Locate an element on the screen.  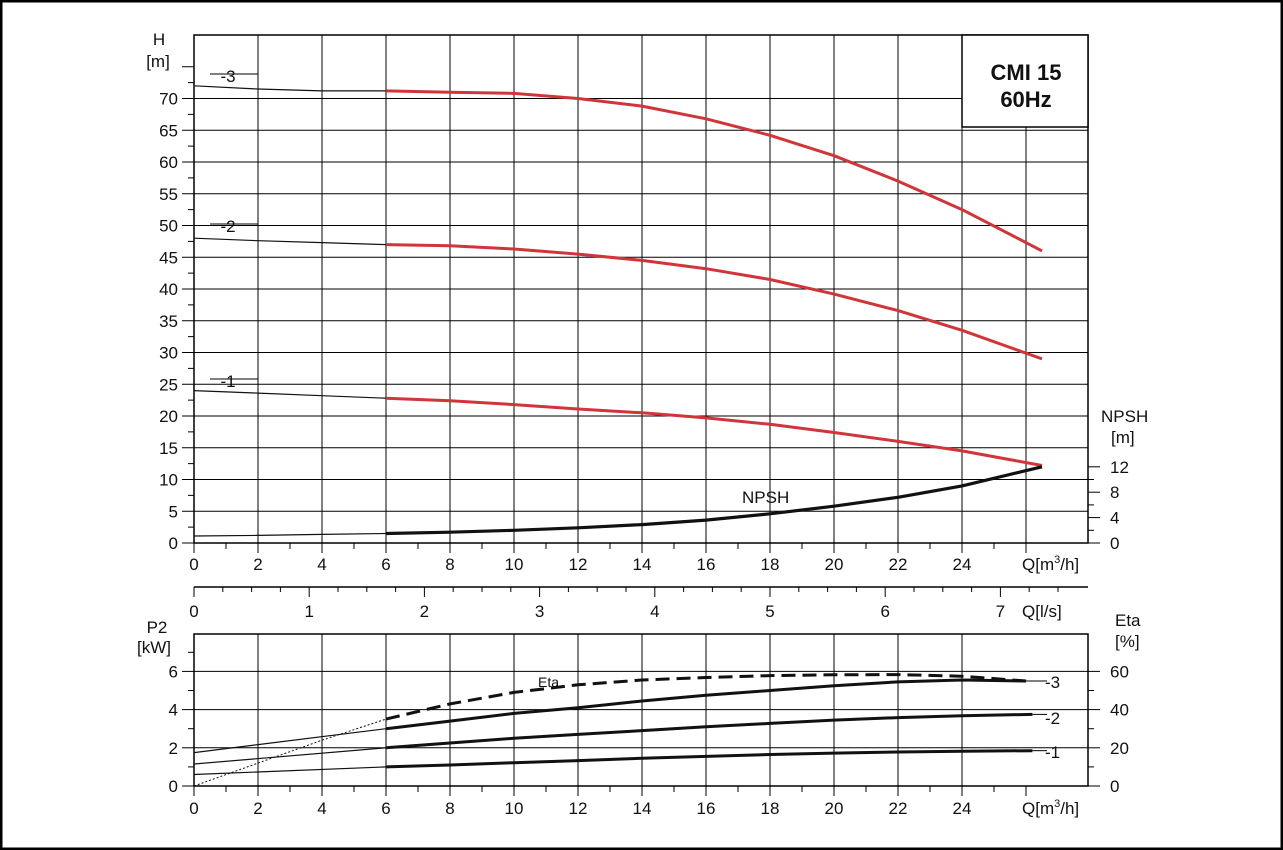
npsh-curve-label: NPSH is located at coordinates (765, 497).